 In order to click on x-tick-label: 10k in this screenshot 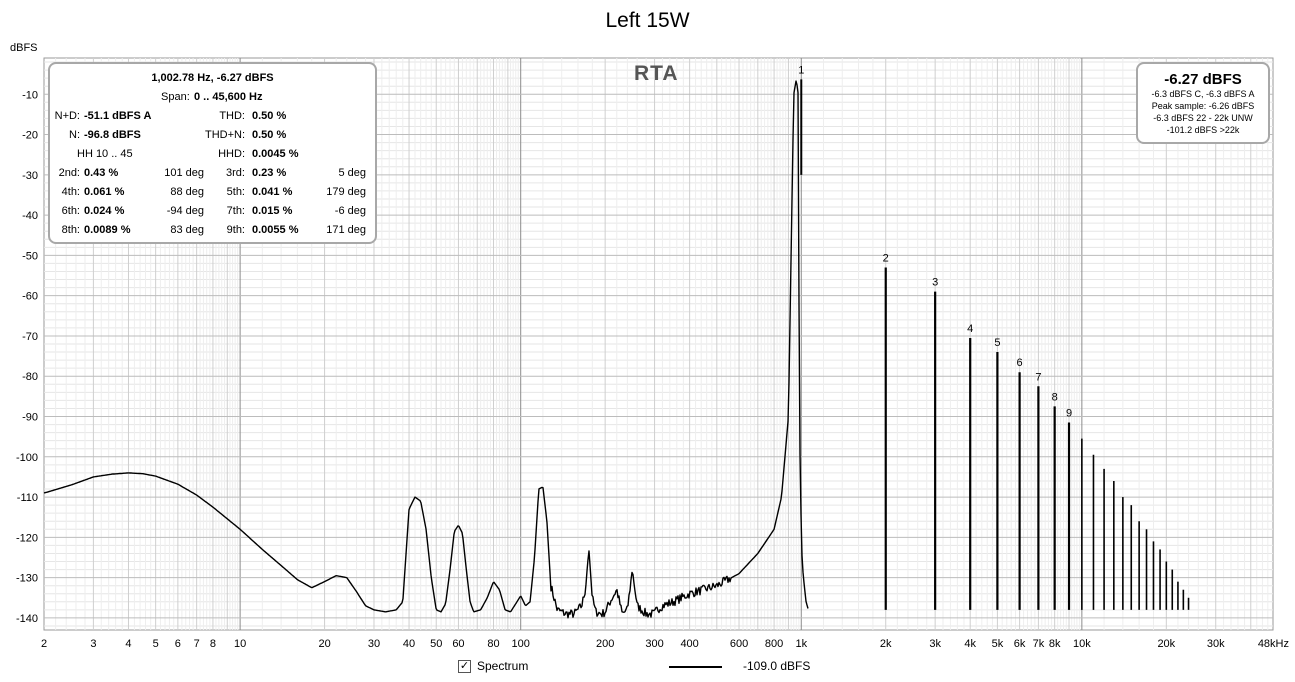, I will do `click(1082, 644)`.